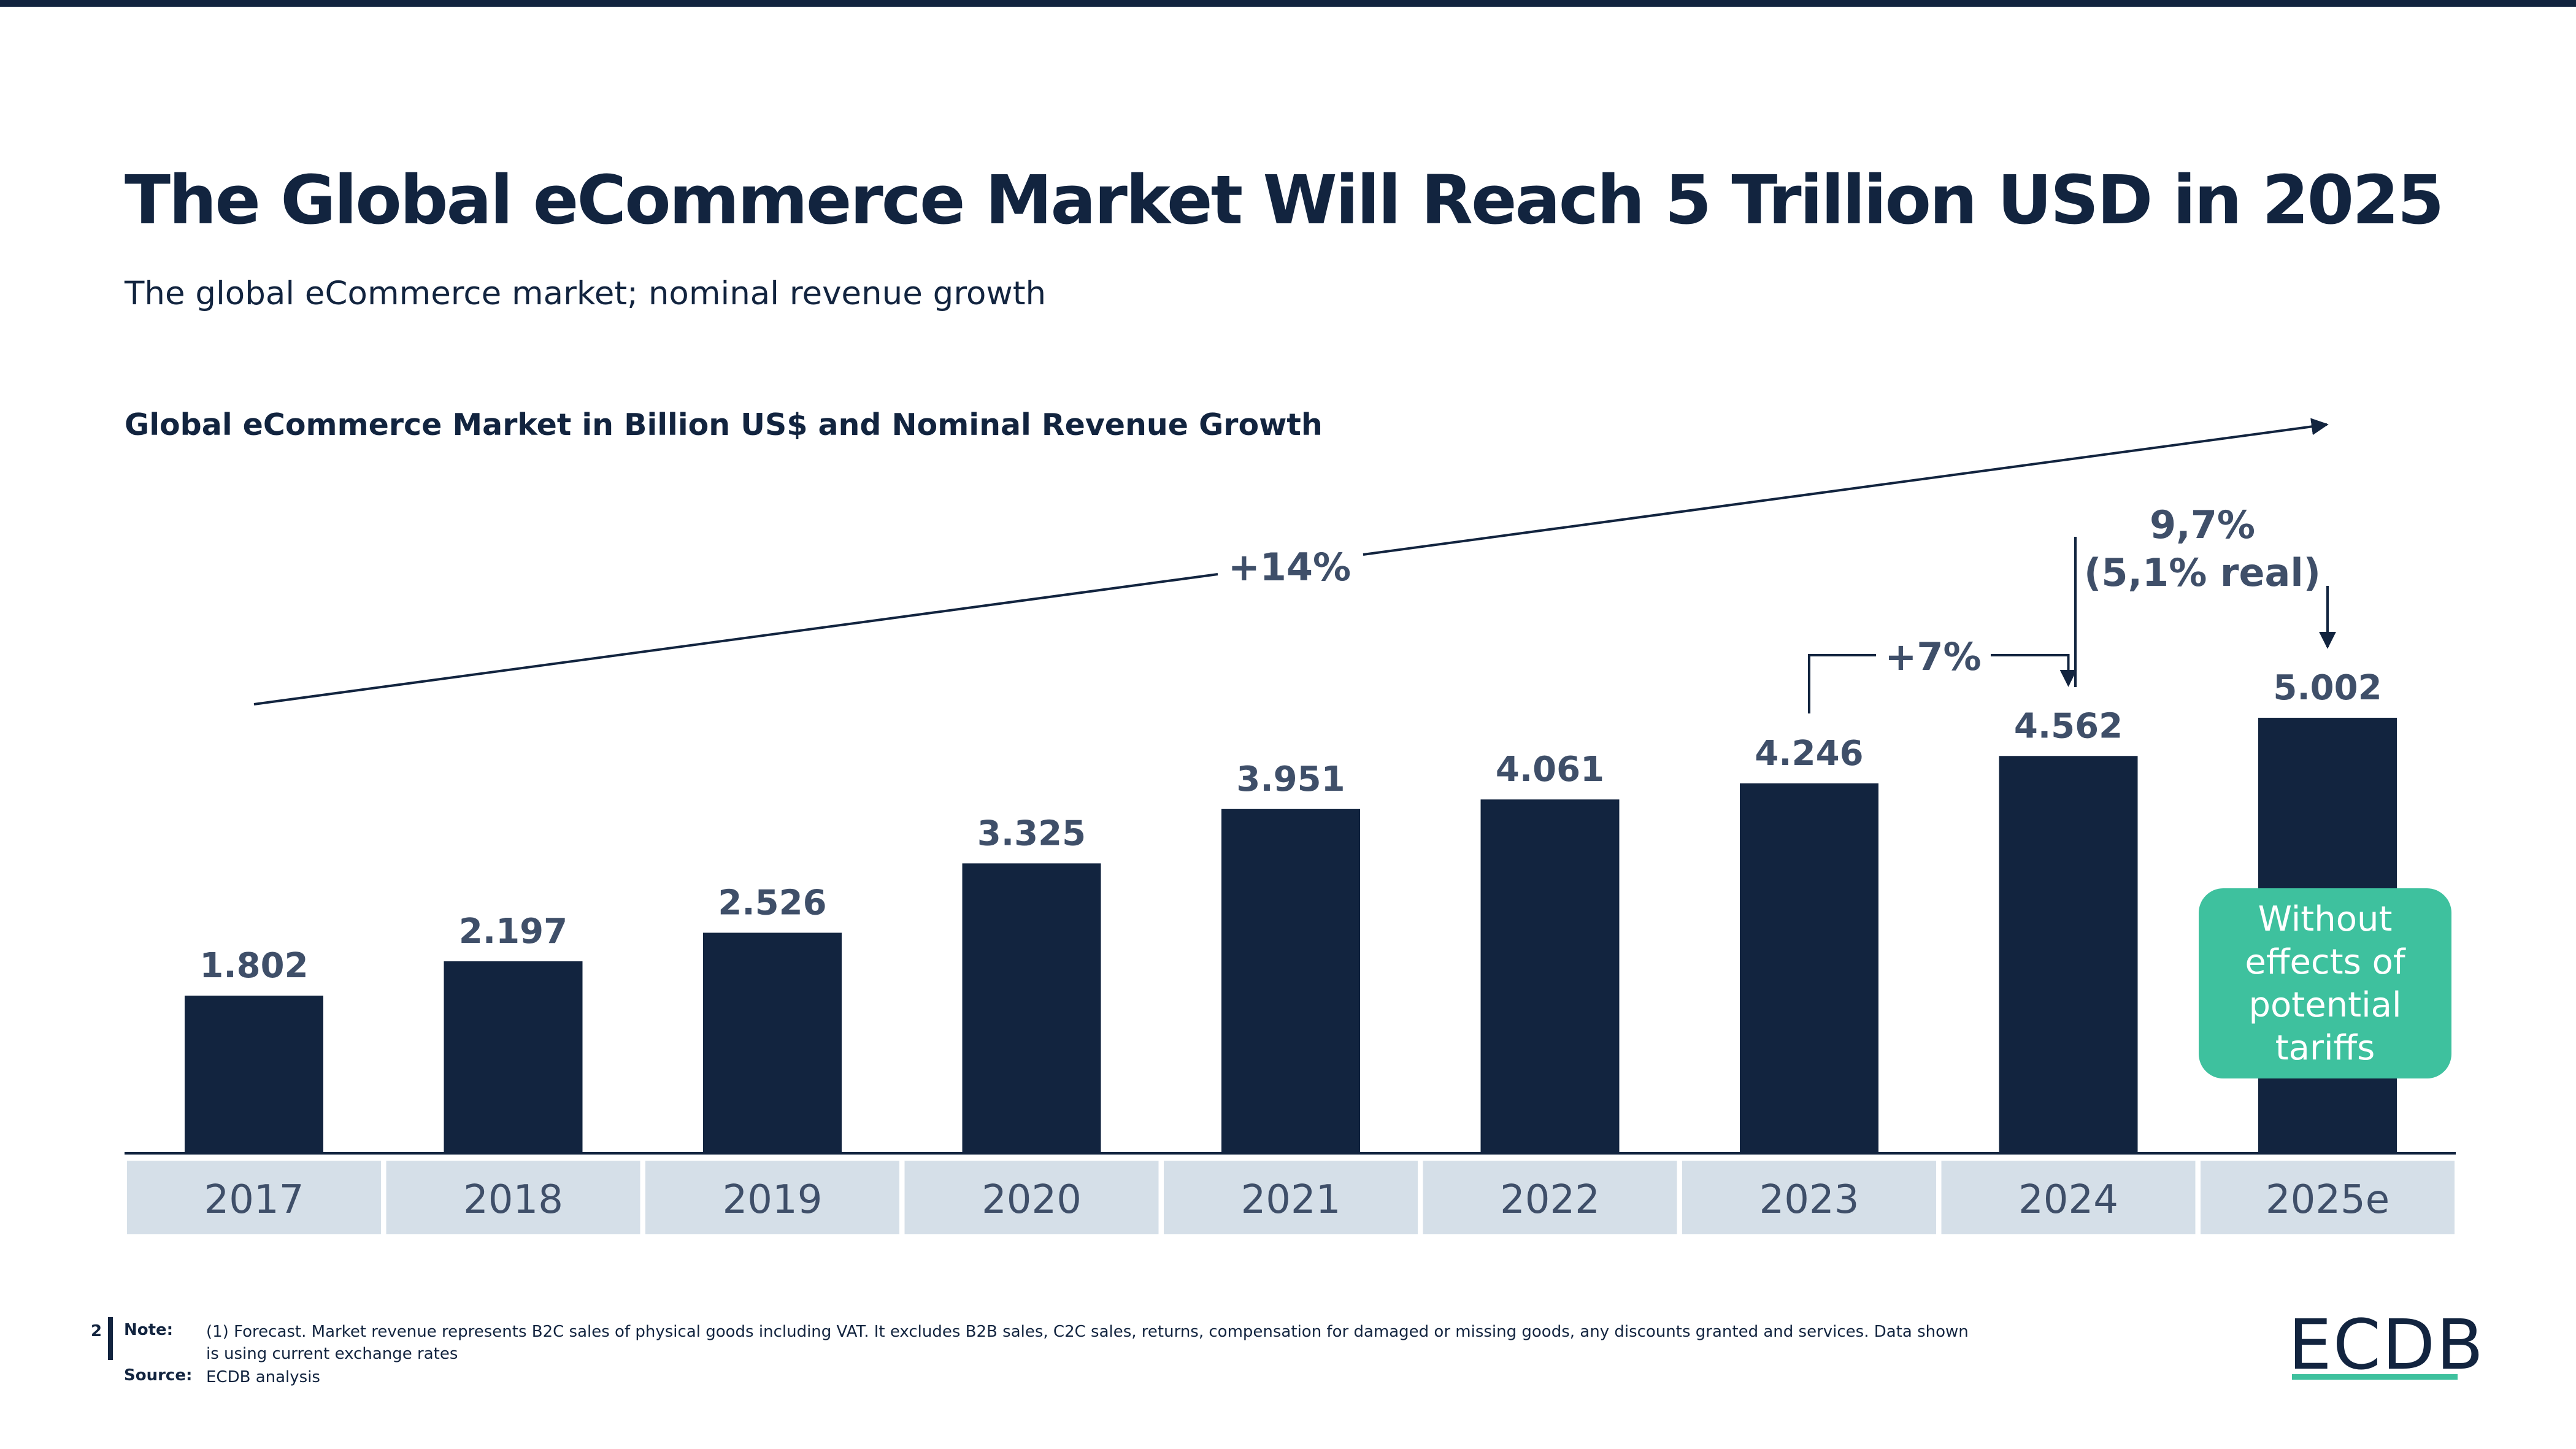 This screenshot has width=2576, height=1449. Describe the element at coordinates (2034, 670) in the screenshot. I see `yoy-2024-bracket-right` at that location.